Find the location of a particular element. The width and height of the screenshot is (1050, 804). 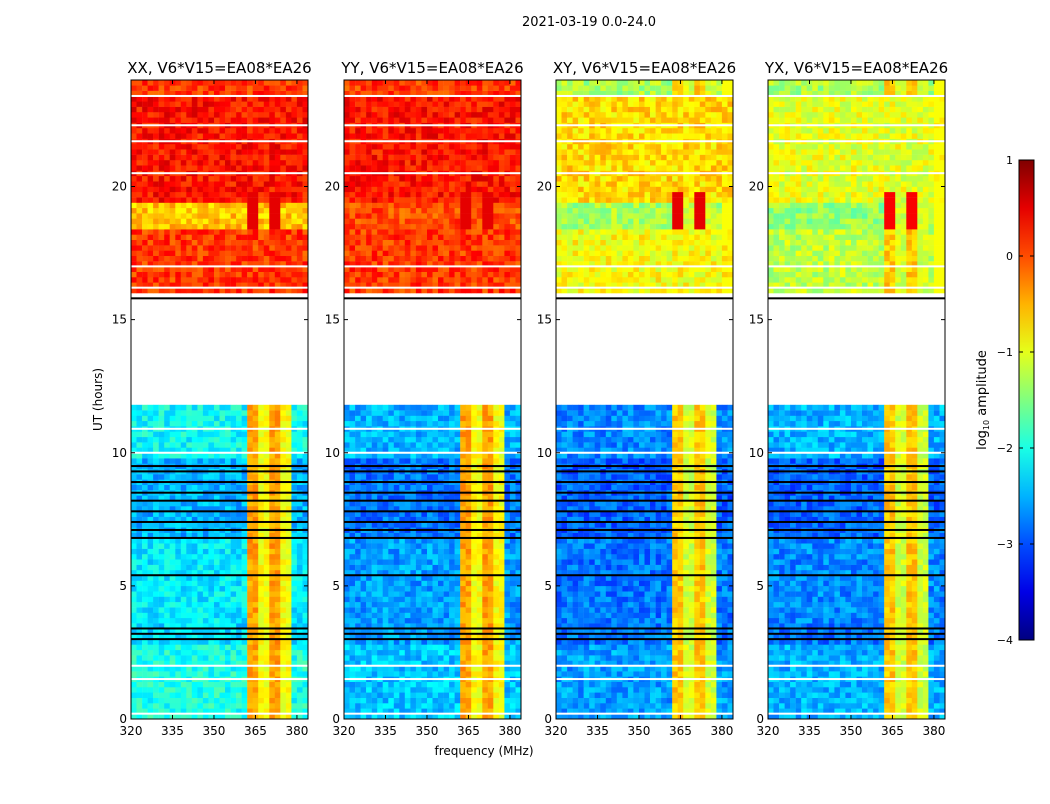

heatmap-cells is located at coordinates (219, 399).